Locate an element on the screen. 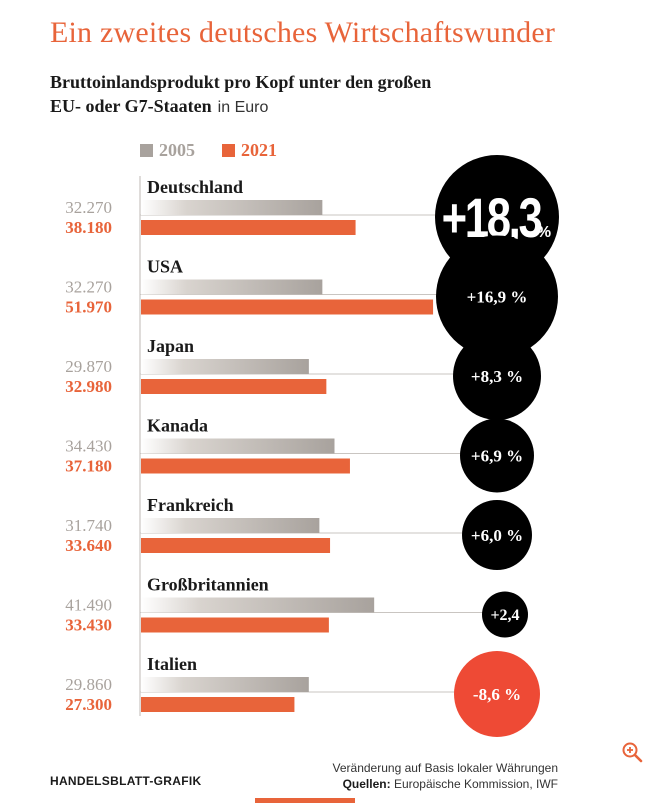 This screenshot has height=803, width=650. value-2021-japan: 32.980 is located at coordinates (88, 386).